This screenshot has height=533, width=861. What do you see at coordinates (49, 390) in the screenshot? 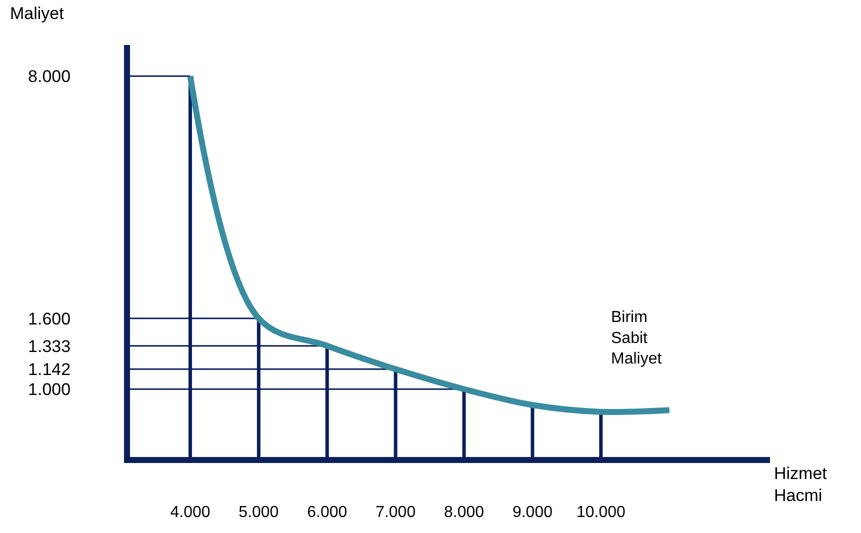
I see `y-tick-label: 1.000` at bounding box center [49, 390].